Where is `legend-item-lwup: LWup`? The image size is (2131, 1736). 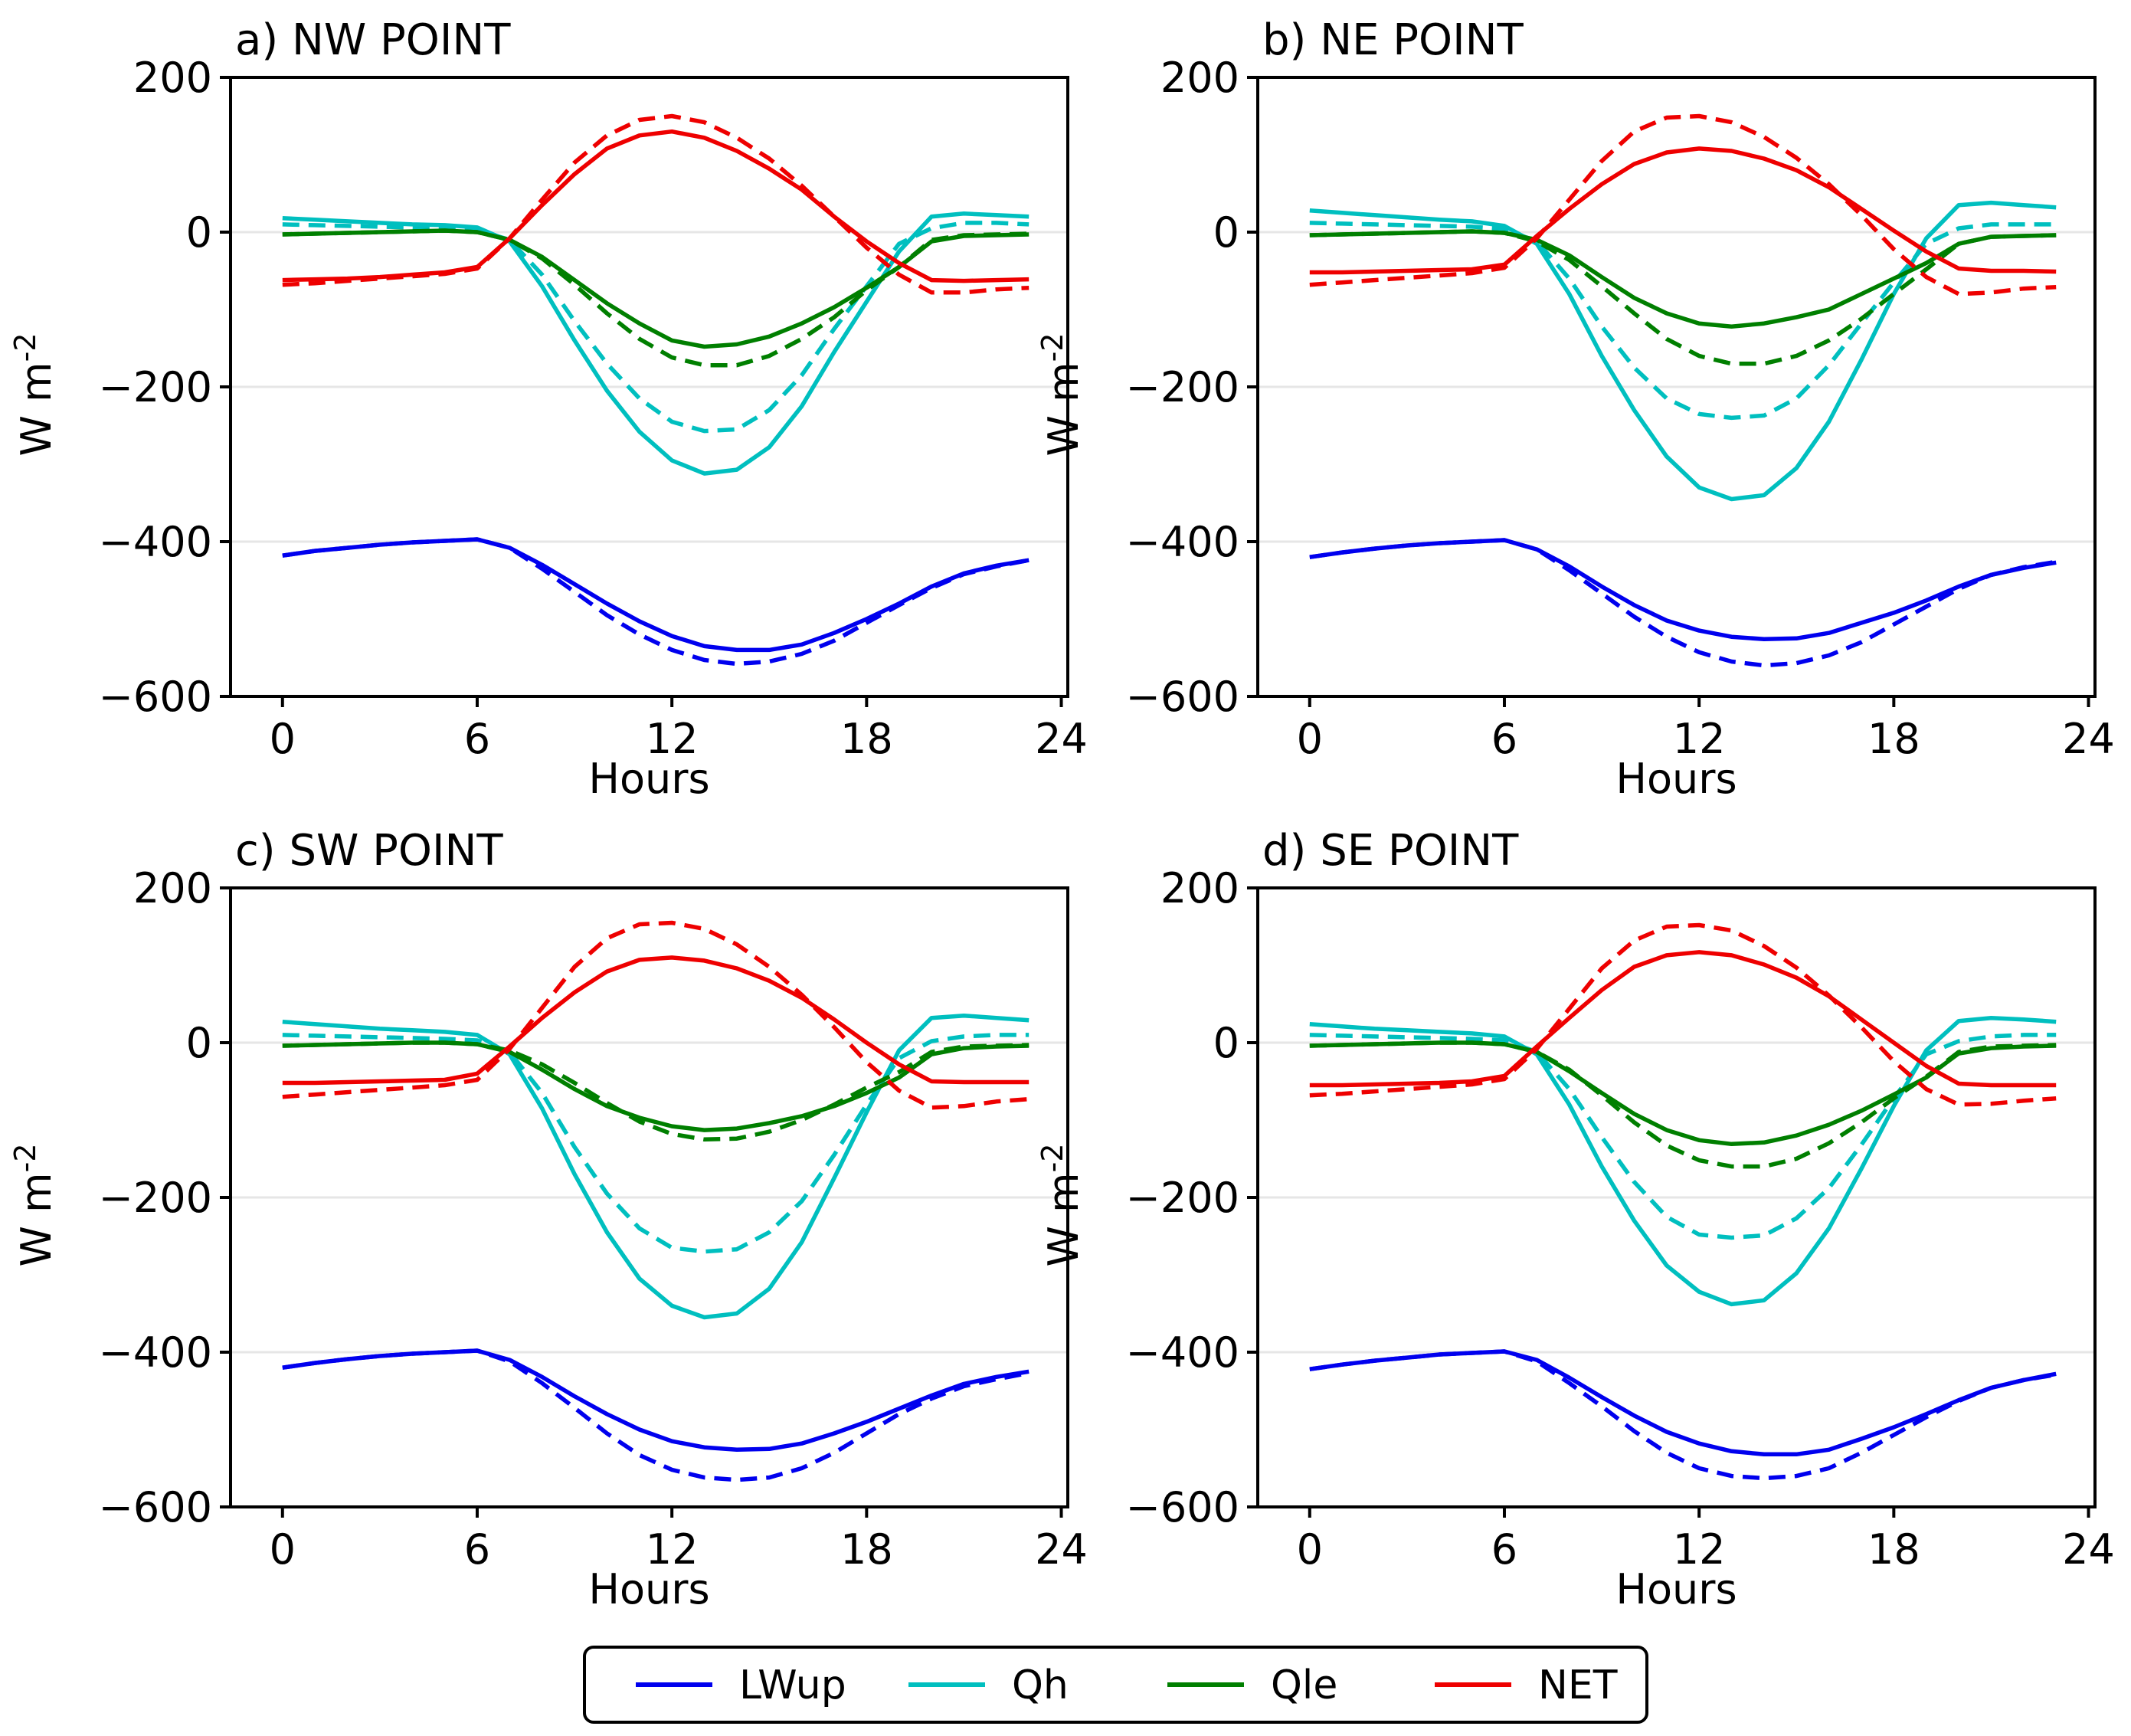 legend-item-lwup: LWup is located at coordinates (741, 1685).